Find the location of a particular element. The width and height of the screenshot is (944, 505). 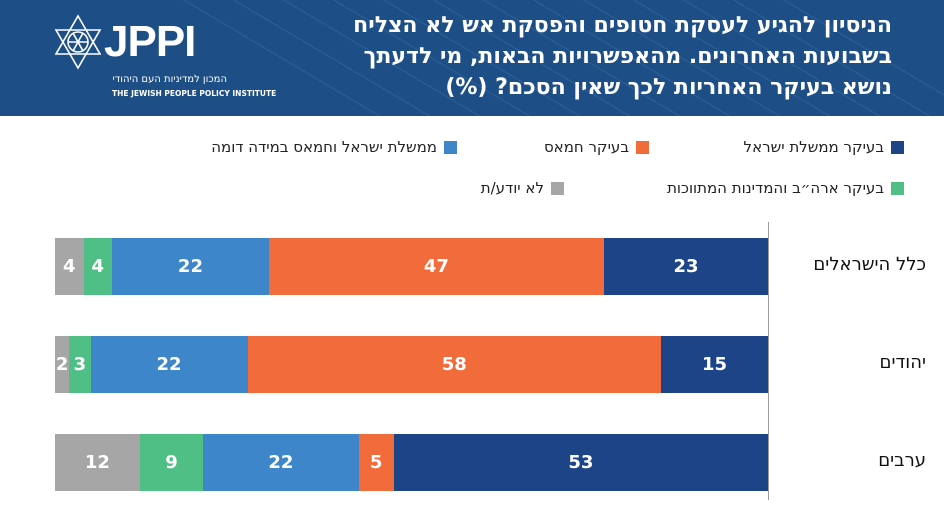

legend-label: לא יודע/ת is located at coordinates (512, 188).